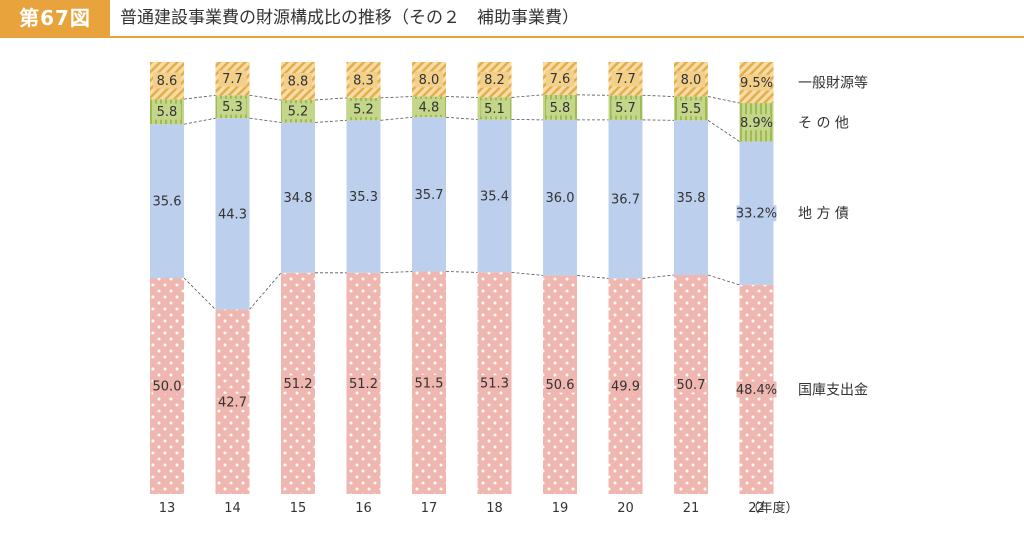 The width and height of the screenshot is (1024, 543). What do you see at coordinates (756, 123) in the screenshot?
I see `data-label: 8.9%` at bounding box center [756, 123].